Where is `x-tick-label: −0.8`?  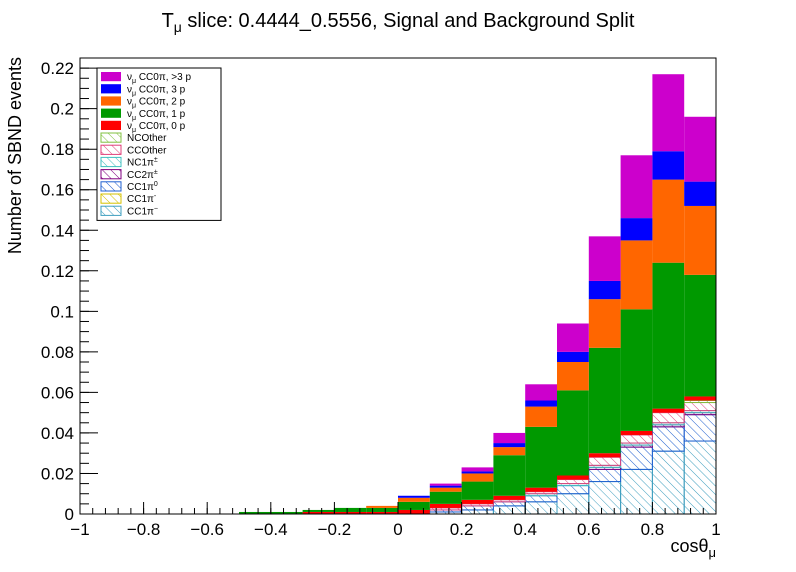
x-tick-label: −0.8 is located at coordinates (144, 529).